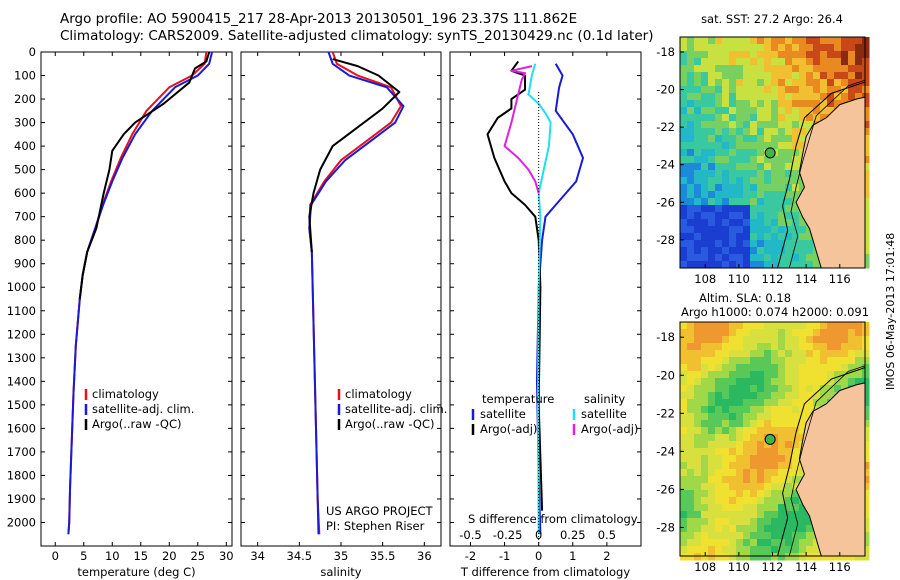 This screenshot has width=900, height=580. What do you see at coordinates (665, 127) in the screenshot?
I see `y-tick-label: -22` at bounding box center [665, 127].